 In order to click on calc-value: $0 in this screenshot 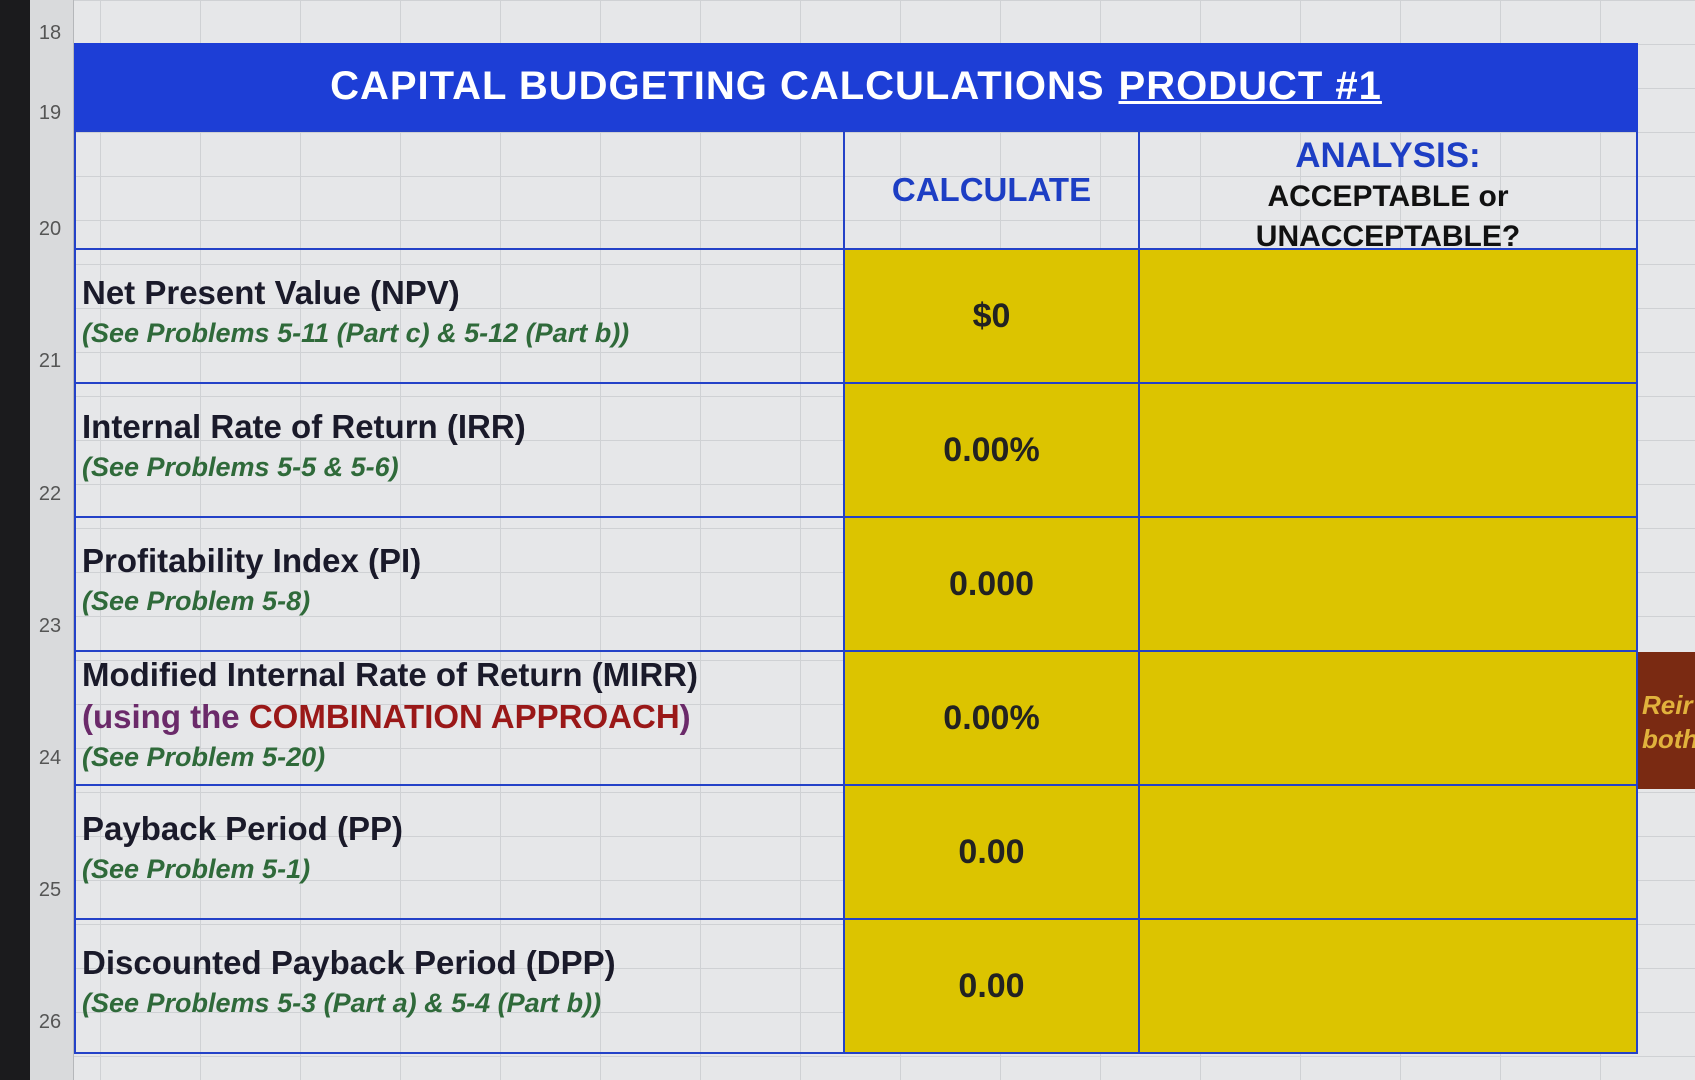, I will do `click(991, 316)`.